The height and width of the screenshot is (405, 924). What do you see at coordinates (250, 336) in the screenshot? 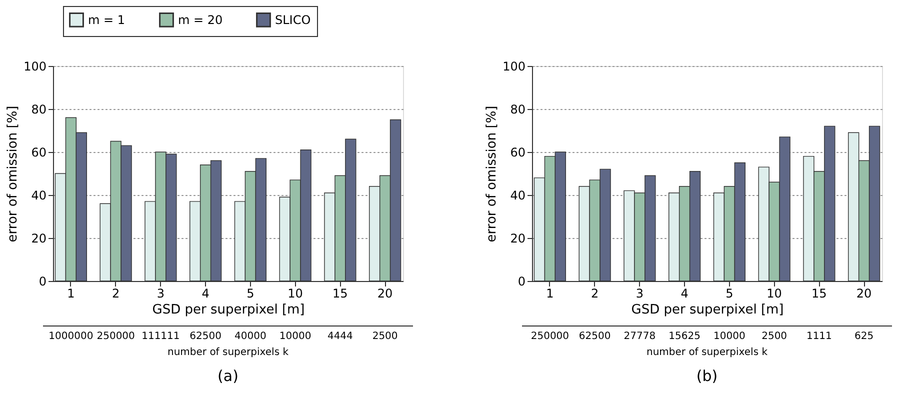
I see `text: 40000` at bounding box center [250, 336].